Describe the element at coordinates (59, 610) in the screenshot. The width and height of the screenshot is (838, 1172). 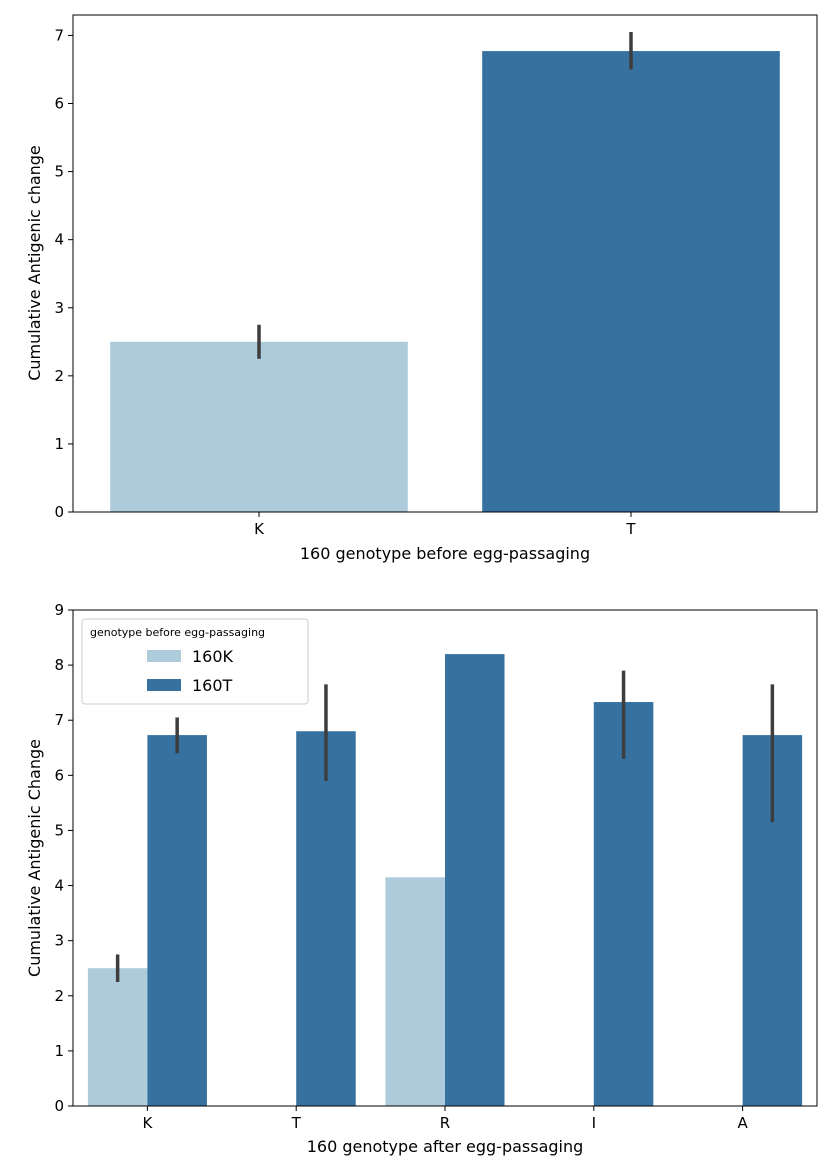
I see `y-tick-label: 9` at that location.